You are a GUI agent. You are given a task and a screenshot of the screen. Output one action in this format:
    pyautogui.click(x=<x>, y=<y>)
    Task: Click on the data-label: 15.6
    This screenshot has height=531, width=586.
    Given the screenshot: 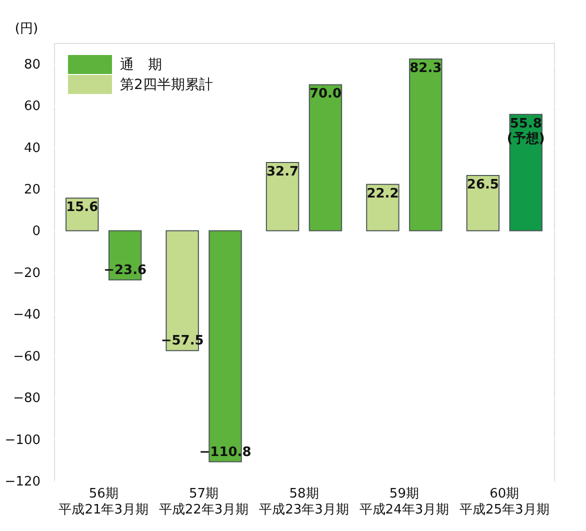 What is the action you would take?
    pyautogui.click(x=82, y=208)
    